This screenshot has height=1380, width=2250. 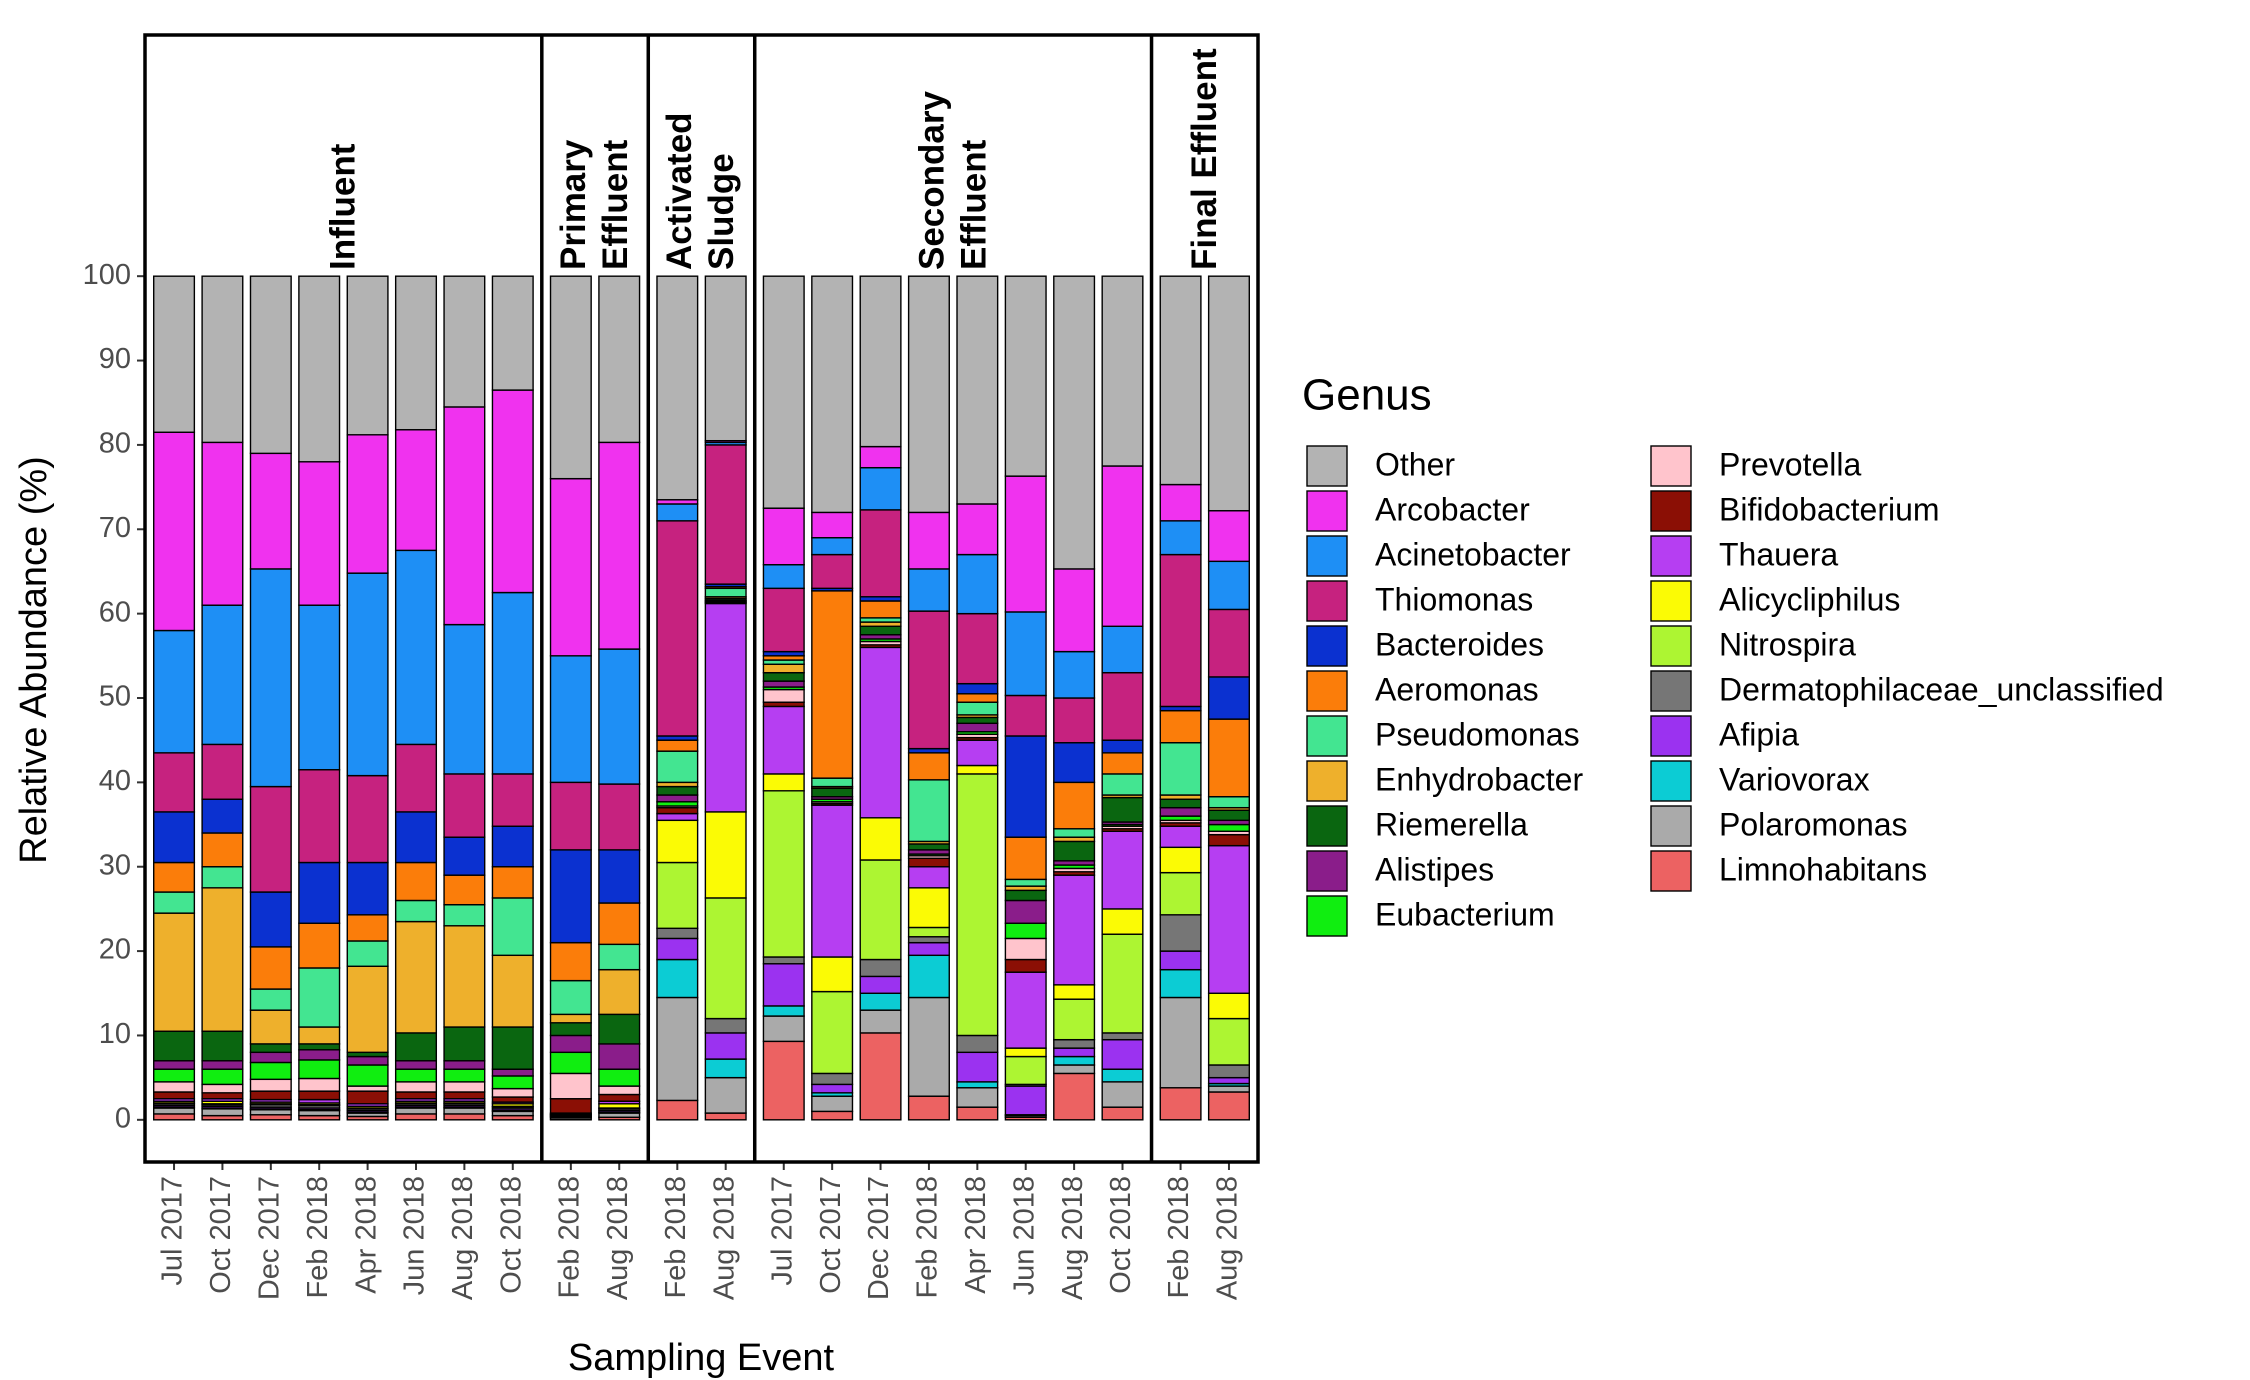 I want to click on legend-label: Enhydrobacter, so click(x=1479, y=779).